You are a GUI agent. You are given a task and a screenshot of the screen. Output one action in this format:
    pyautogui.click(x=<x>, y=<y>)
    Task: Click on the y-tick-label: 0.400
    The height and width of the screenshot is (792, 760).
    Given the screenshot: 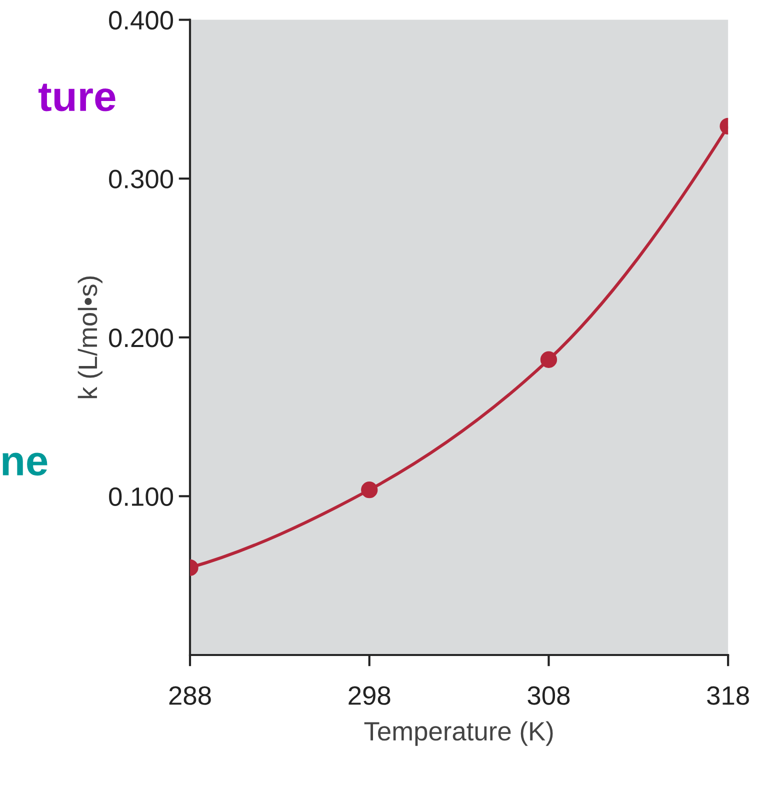 What is the action you would take?
    pyautogui.click(x=141, y=20)
    